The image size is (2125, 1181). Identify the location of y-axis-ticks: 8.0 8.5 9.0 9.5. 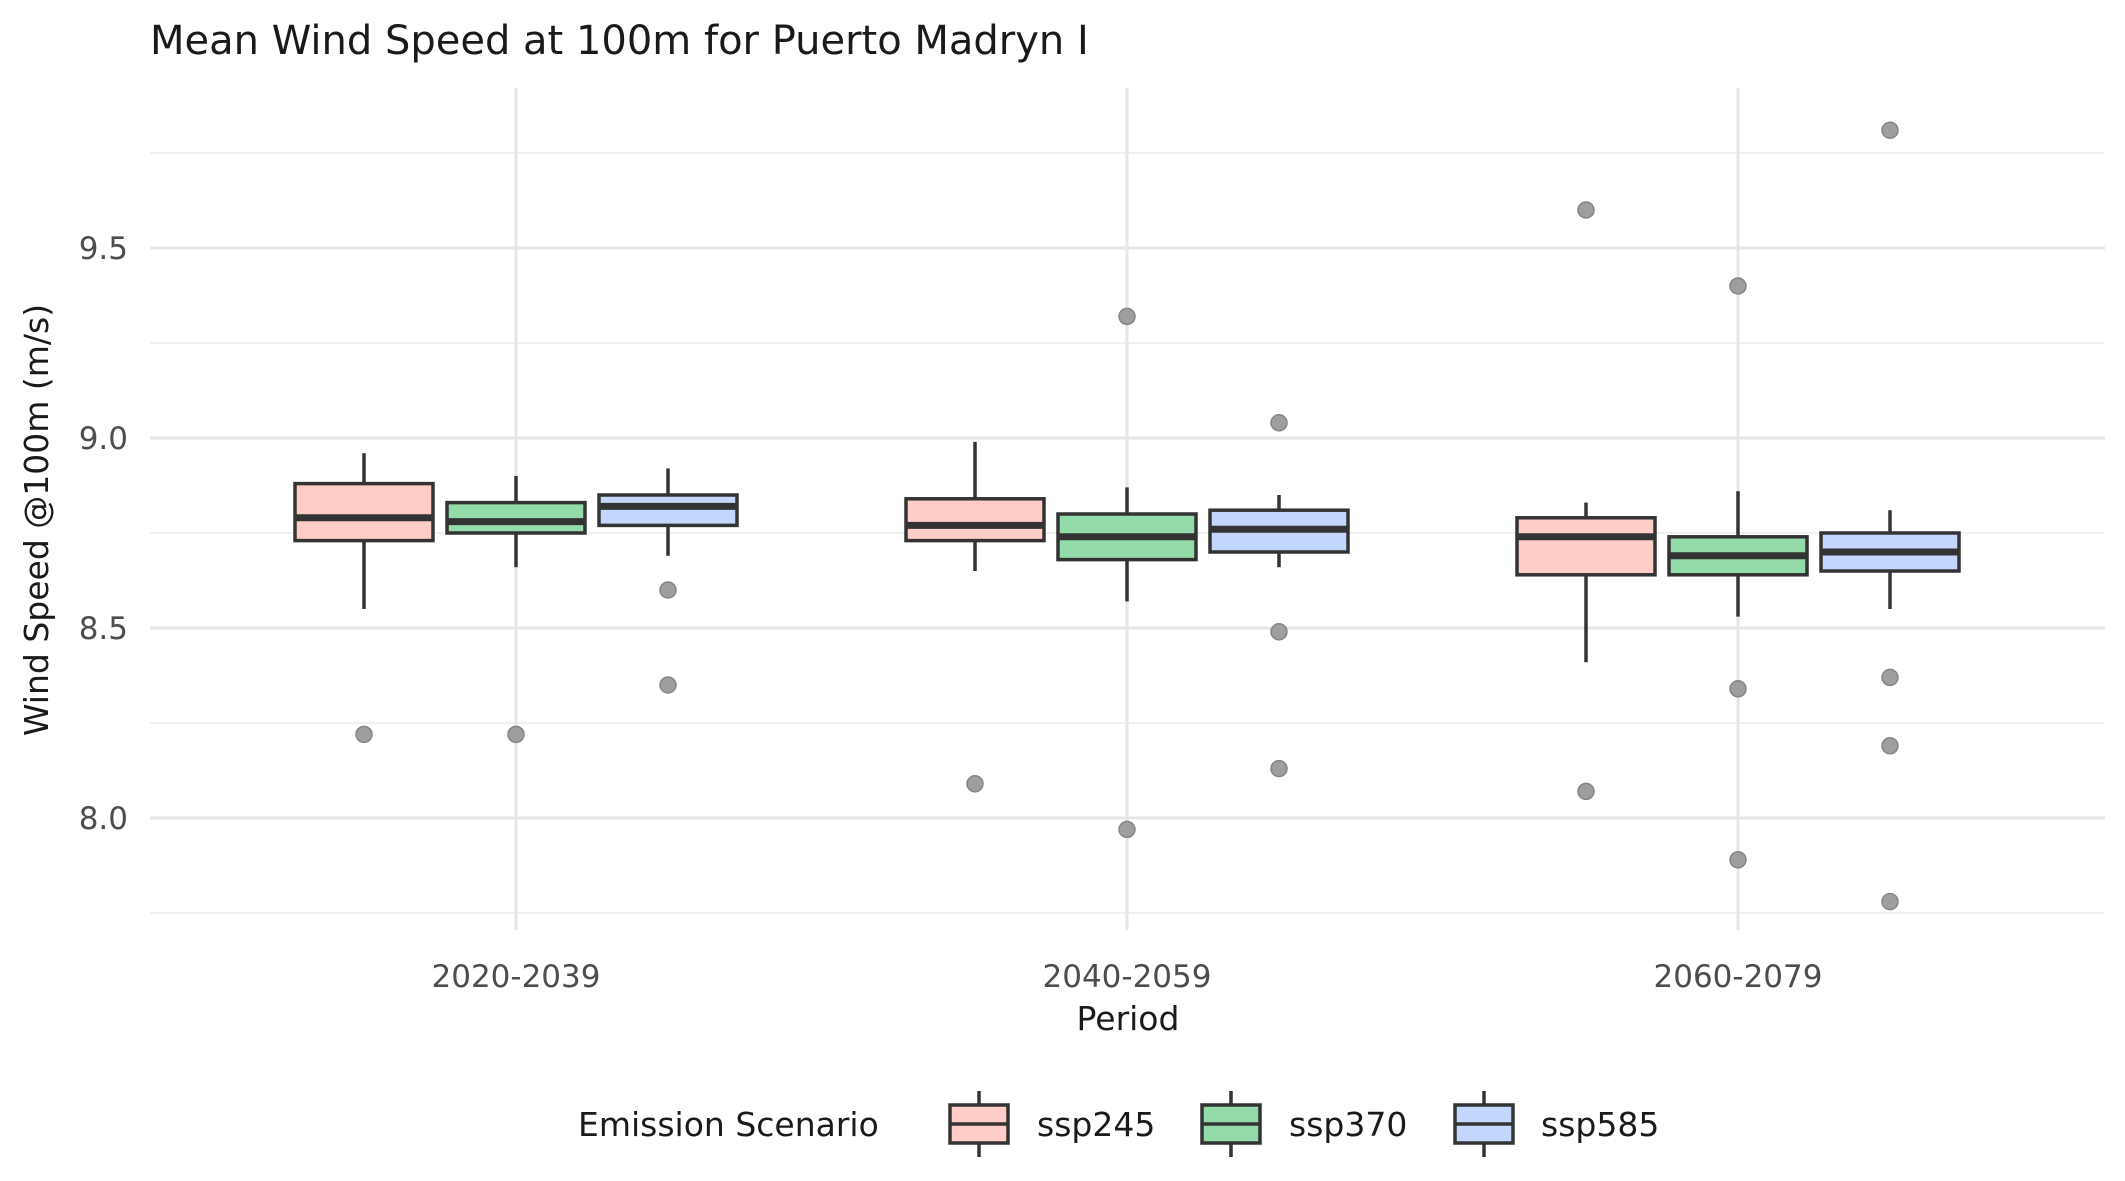
(103, 534).